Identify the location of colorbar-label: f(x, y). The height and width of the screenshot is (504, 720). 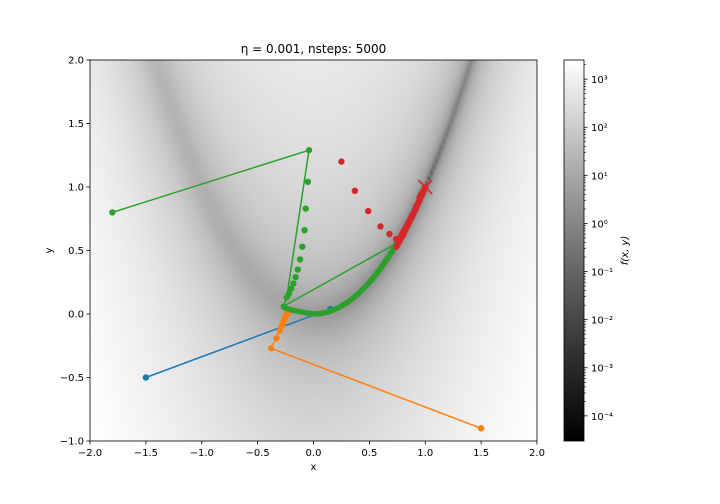
(625, 251).